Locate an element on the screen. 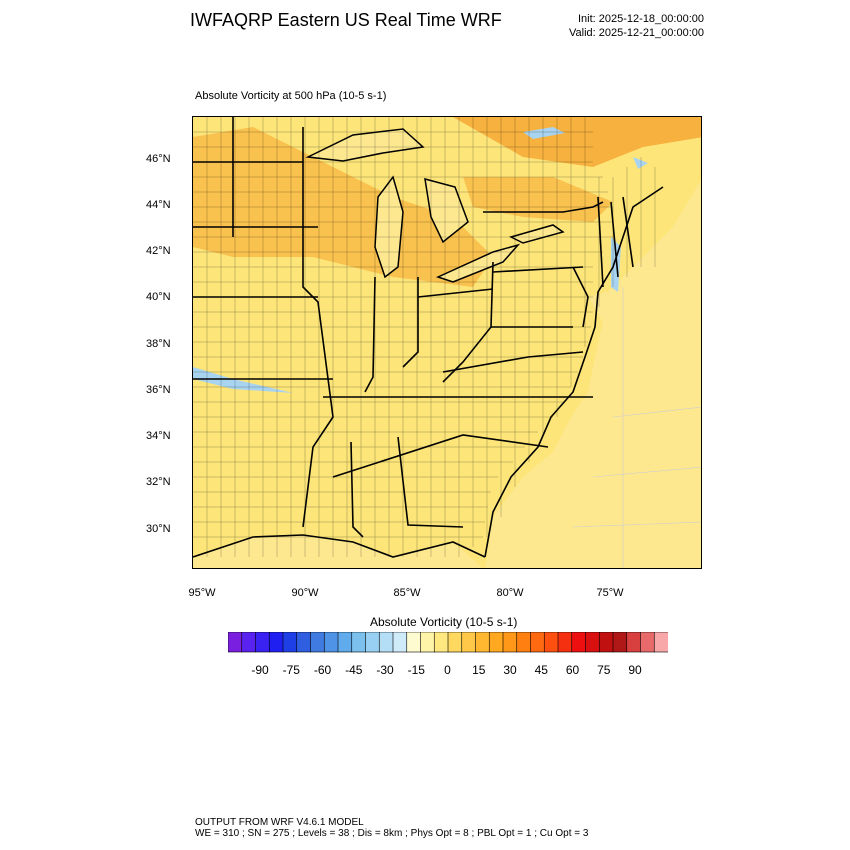 This screenshot has width=850, height=850. plot-title: IWFAQRP Eastern US Real Time WRF is located at coordinates (346, 20).